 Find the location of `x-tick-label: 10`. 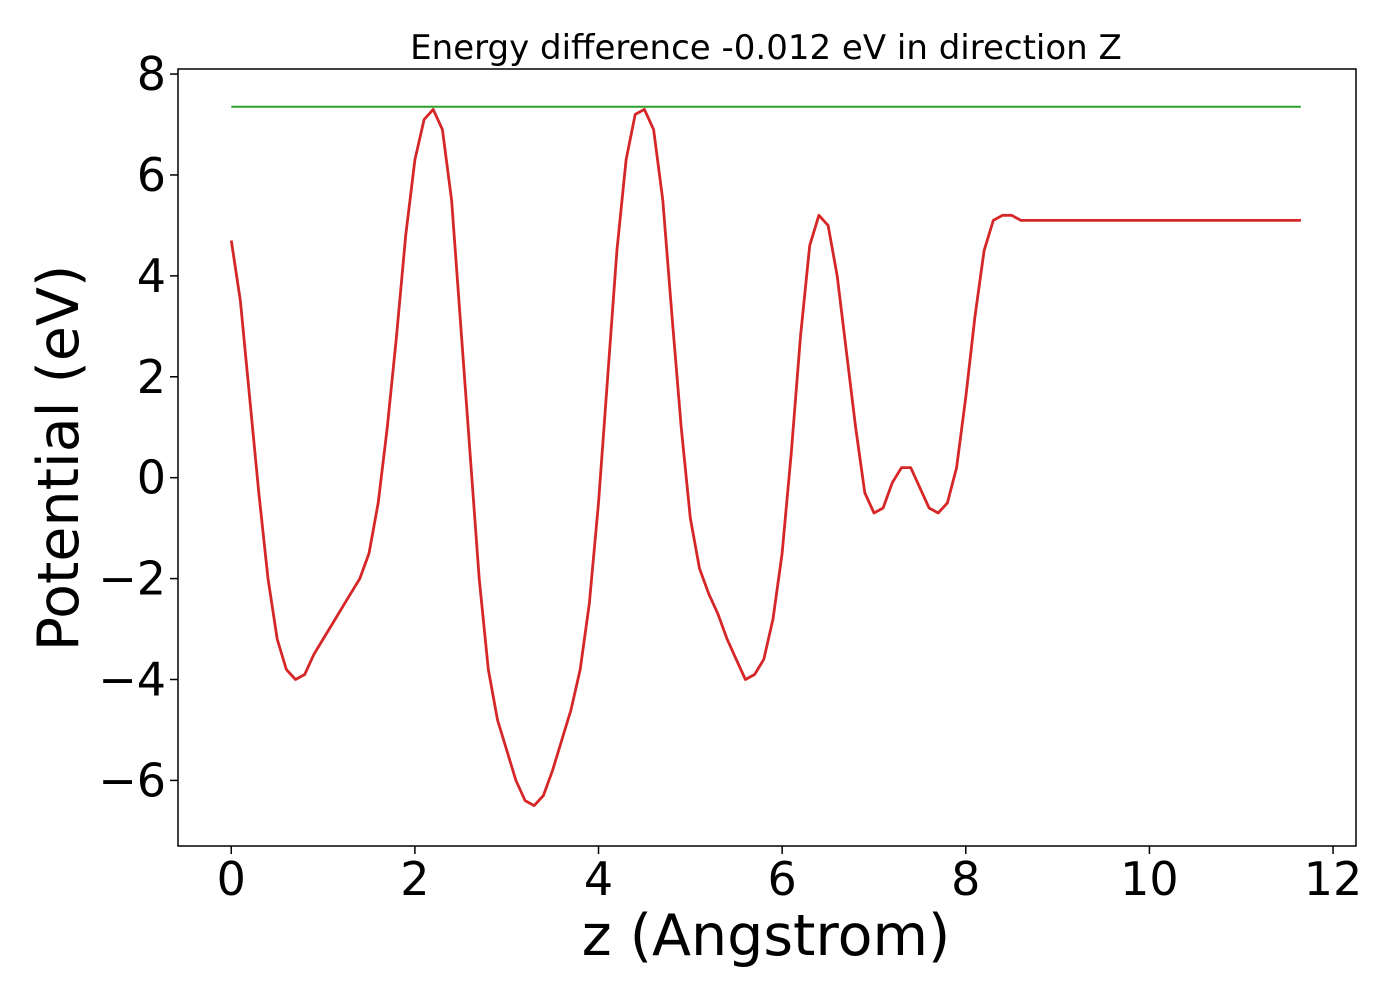

x-tick-label: 10 is located at coordinates (1149, 879).